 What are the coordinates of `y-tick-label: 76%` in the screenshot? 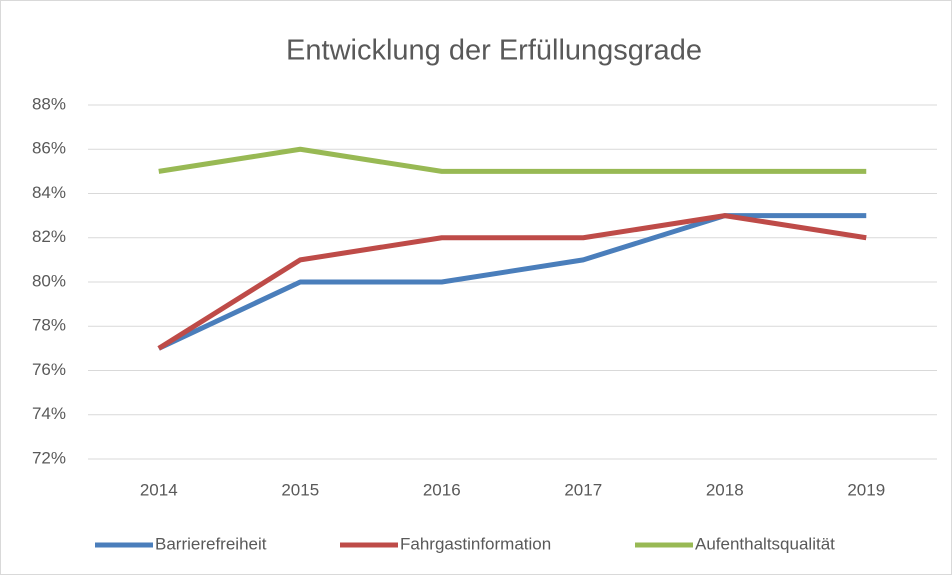 It's located at (49, 369).